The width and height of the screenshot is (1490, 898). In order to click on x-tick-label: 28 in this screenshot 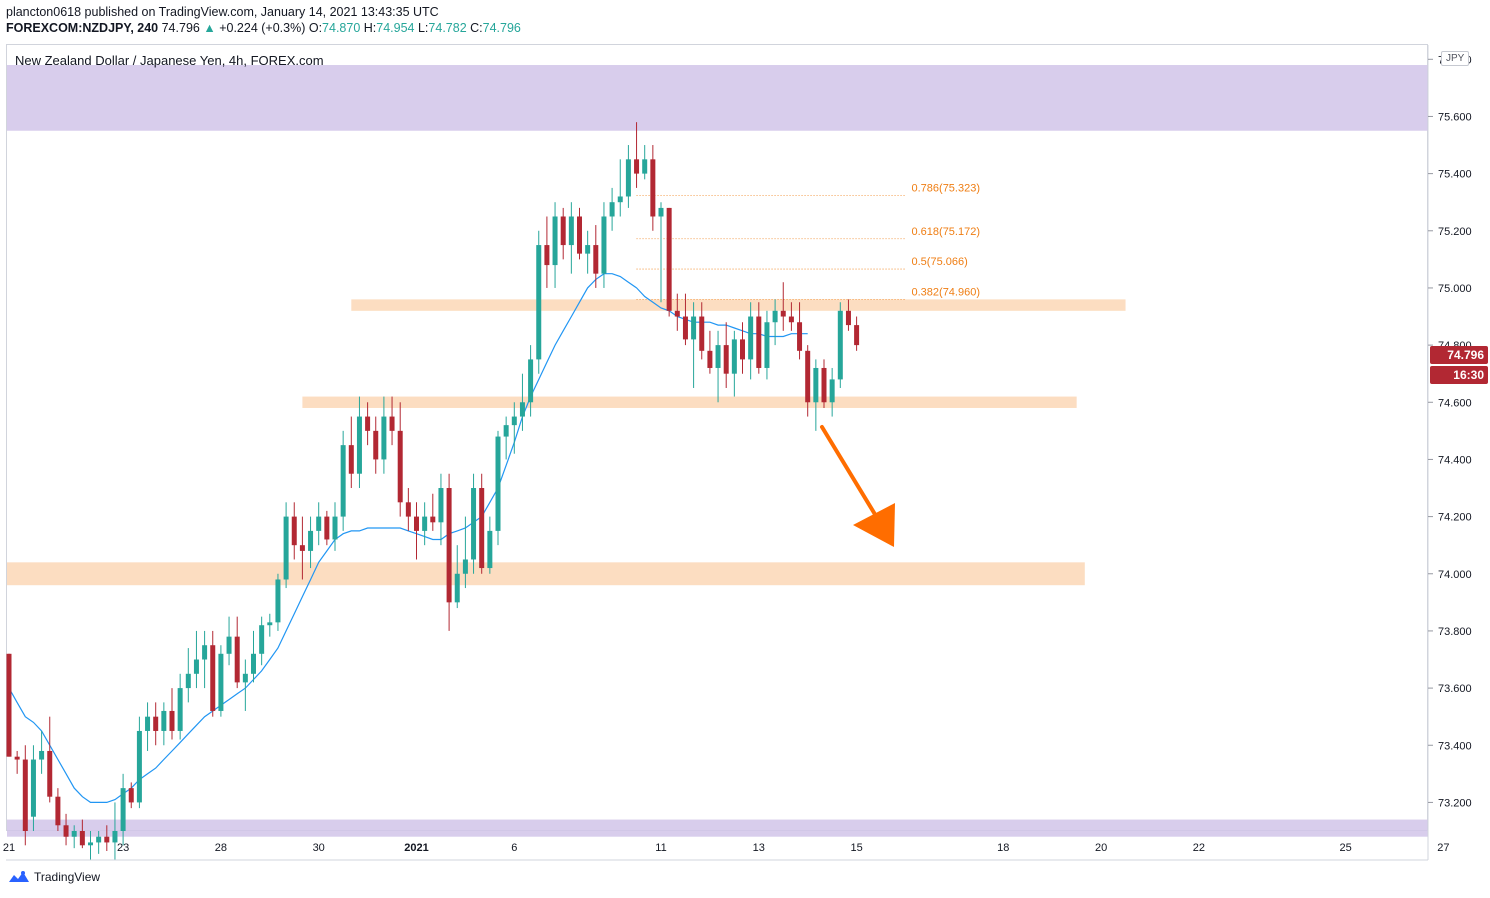, I will do `click(221, 848)`.